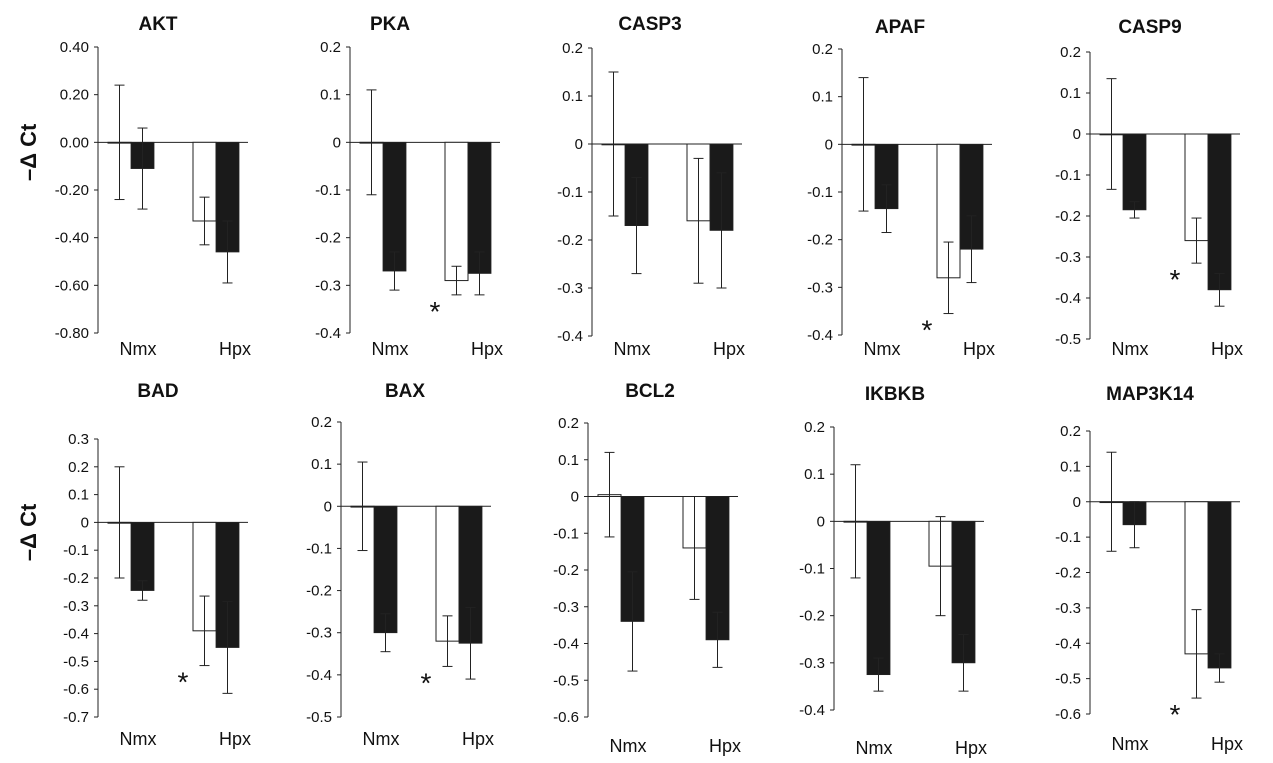 The image size is (1273, 763). Describe the element at coordinates (72, 238) in the screenshot. I see `y-tick-label: -0.40` at that location.